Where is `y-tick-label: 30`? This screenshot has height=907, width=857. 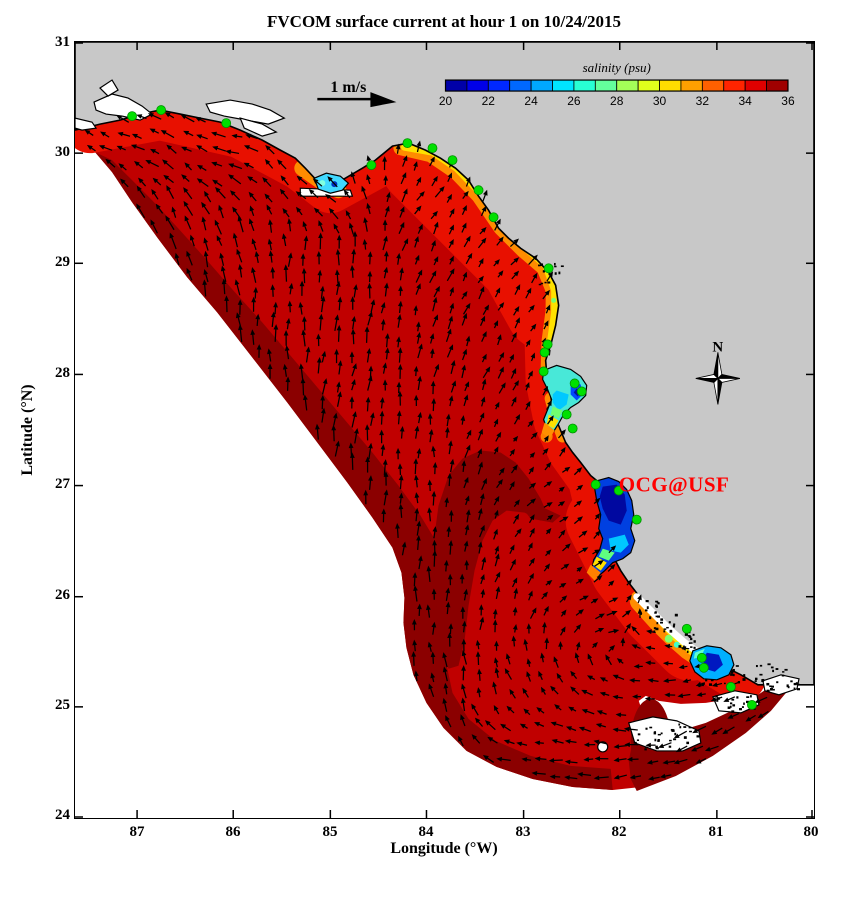
y-tick-label: 30 is located at coordinates (62, 152).